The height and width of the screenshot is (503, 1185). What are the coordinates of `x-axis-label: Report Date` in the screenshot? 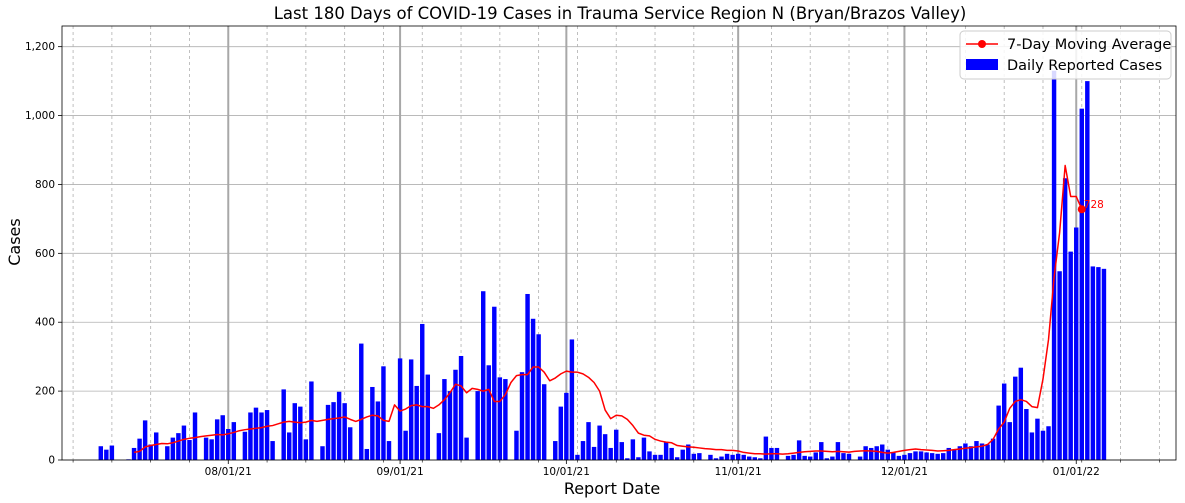 It's located at (612, 488).